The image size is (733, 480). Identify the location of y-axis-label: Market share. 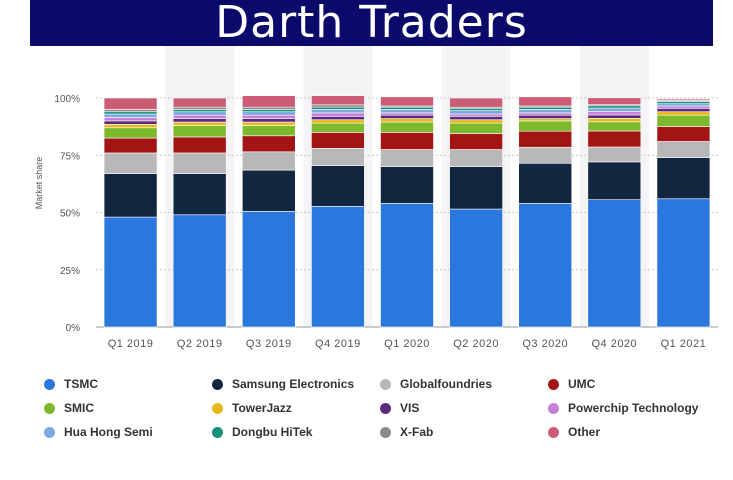
(39, 183).